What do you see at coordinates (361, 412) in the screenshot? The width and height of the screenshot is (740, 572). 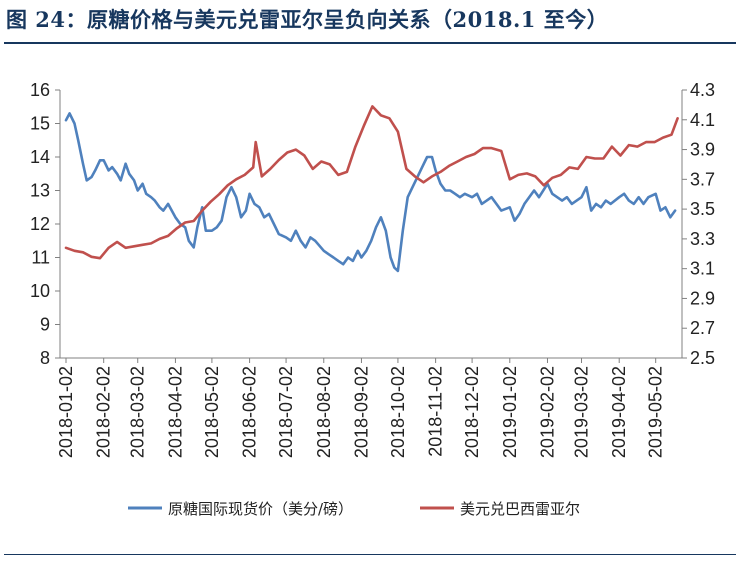 I see `x-tick-label: 2018-09-02` at bounding box center [361, 412].